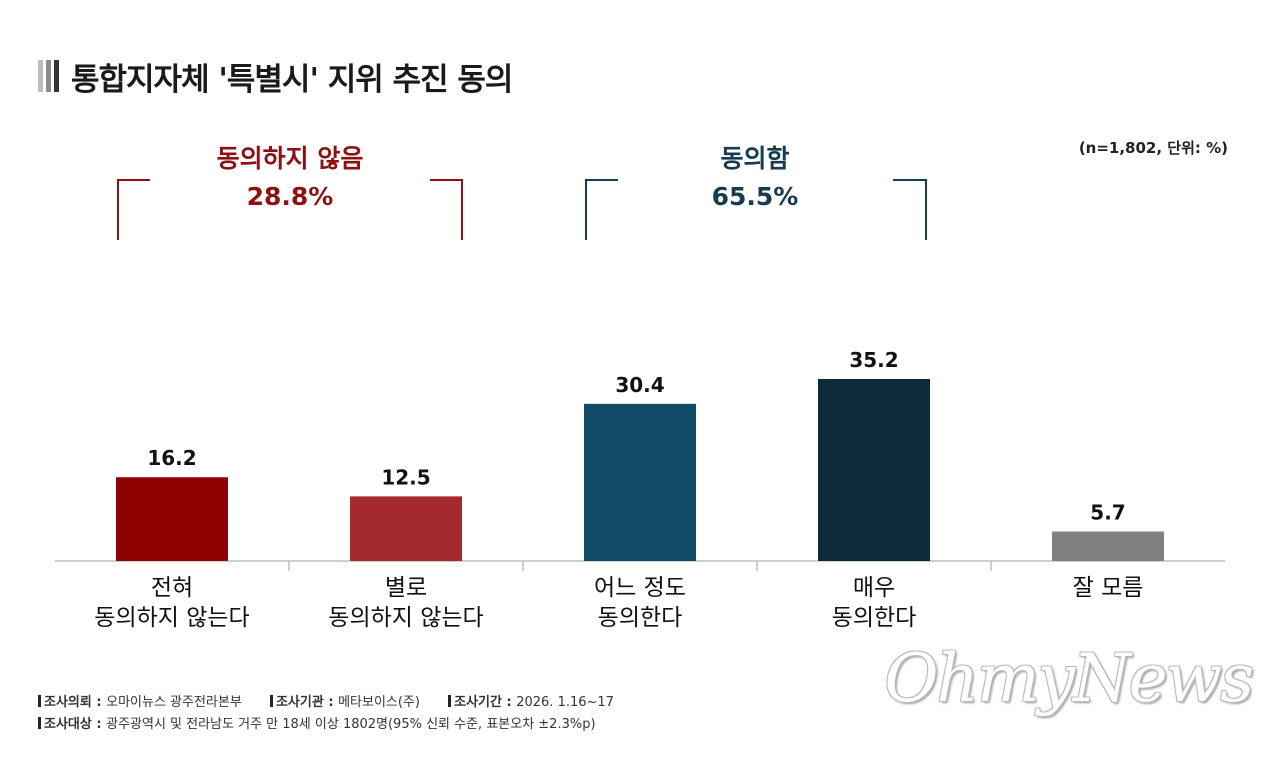 The image size is (1280, 769). I want to click on chart-title: 통합지자체 '특별시' 지위 추진 동의, so click(292, 79).